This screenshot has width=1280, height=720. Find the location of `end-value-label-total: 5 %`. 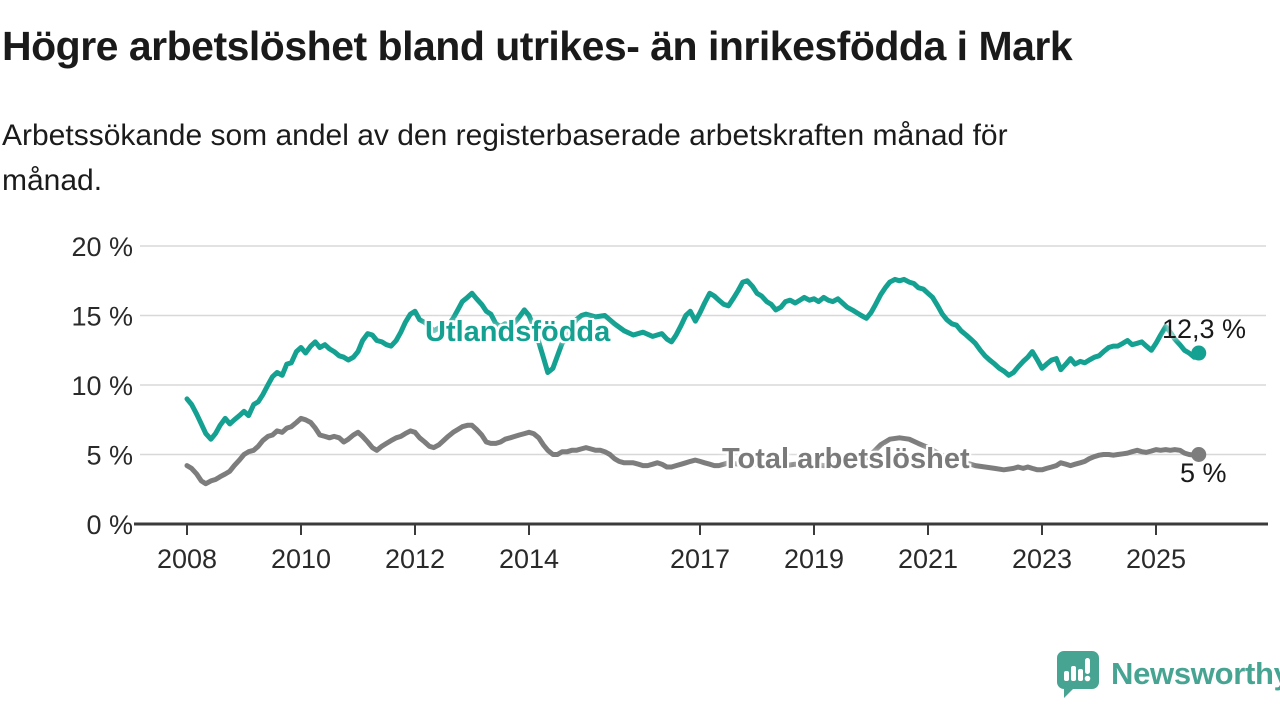

end-value-label-total: 5 % is located at coordinates (1203, 473).